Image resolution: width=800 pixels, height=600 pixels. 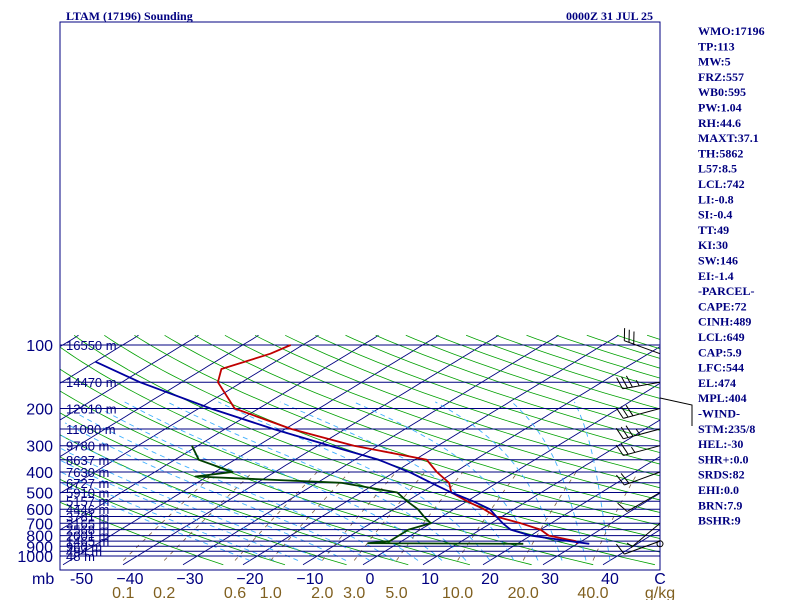 I want to click on index-entry: WB0:595, so click(x=722, y=92).